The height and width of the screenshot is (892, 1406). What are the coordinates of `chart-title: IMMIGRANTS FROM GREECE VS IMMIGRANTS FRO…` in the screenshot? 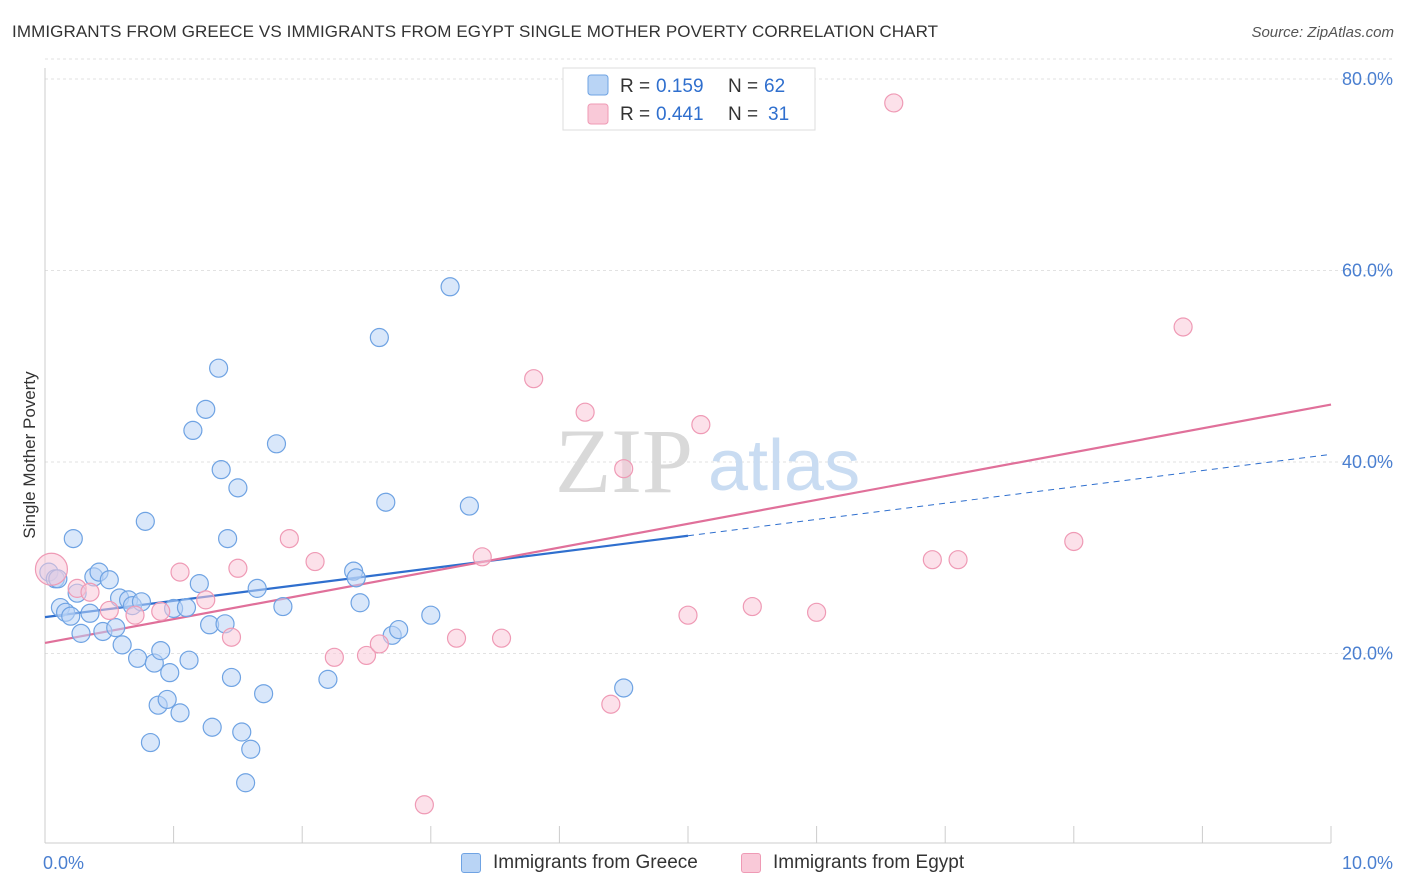 It's located at (475, 31).